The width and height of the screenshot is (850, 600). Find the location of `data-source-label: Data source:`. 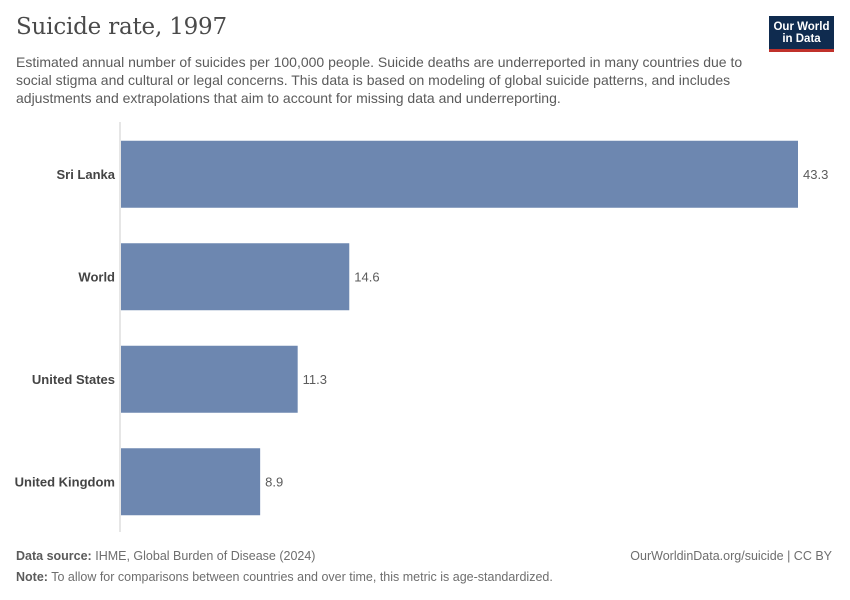

data-source-label: Data source: is located at coordinates (54, 556).